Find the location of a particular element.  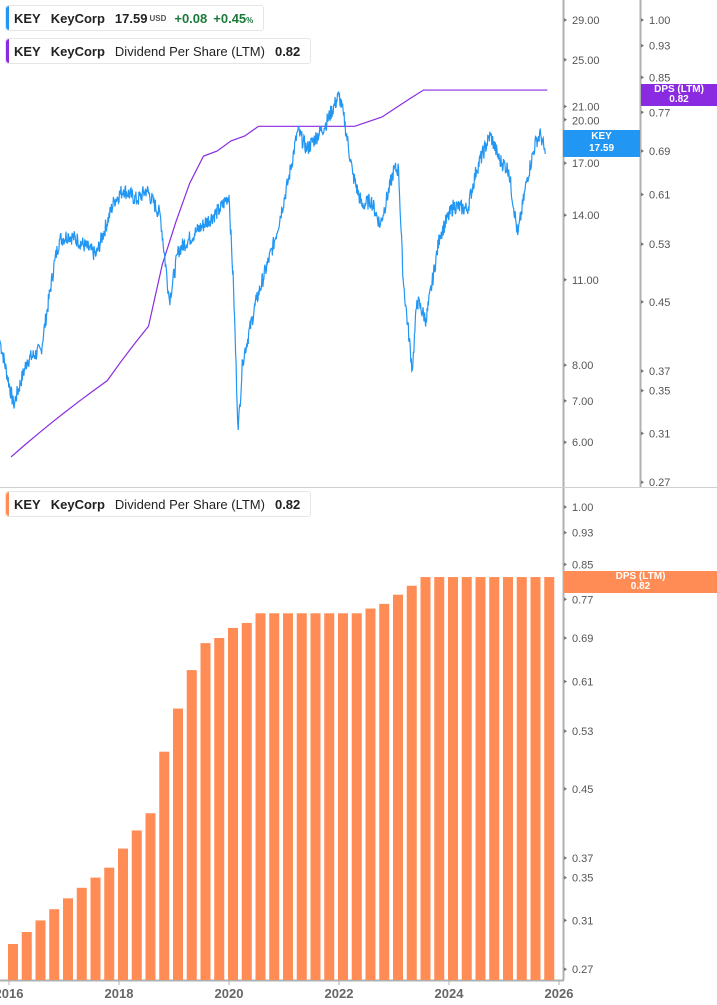

tag-value: 17.59 is located at coordinates (601, 148).